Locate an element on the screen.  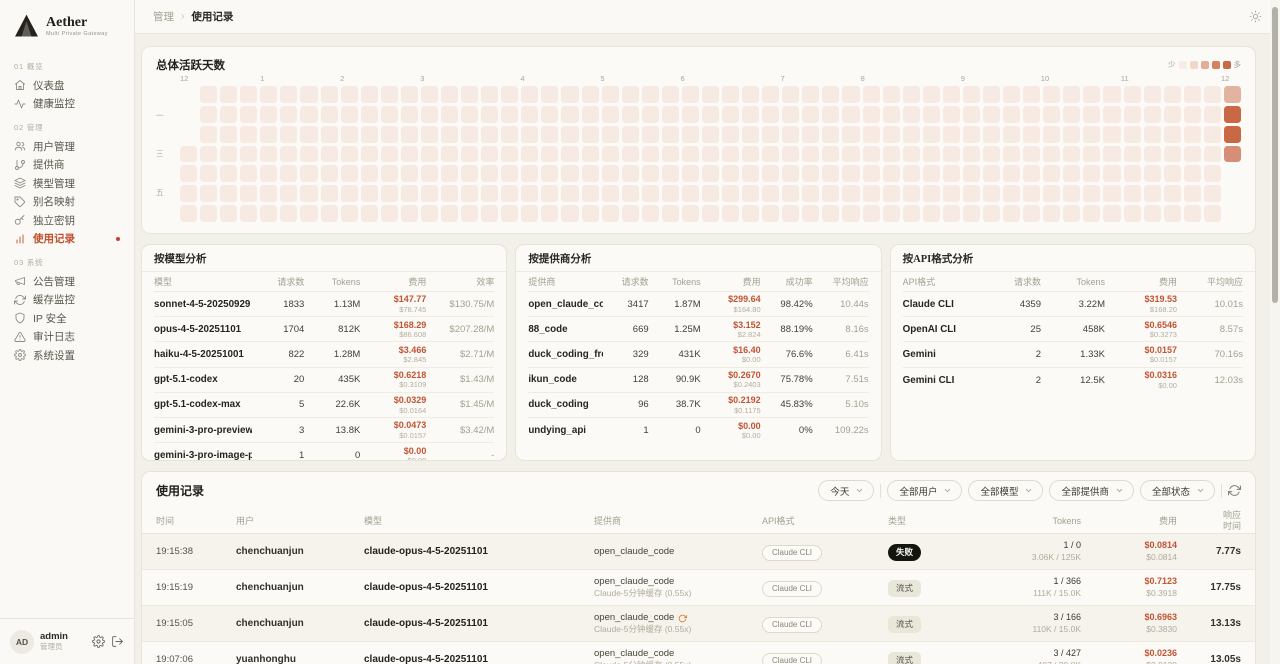
filter-label: 全部提供商 is located at coordinates (1085, 492).